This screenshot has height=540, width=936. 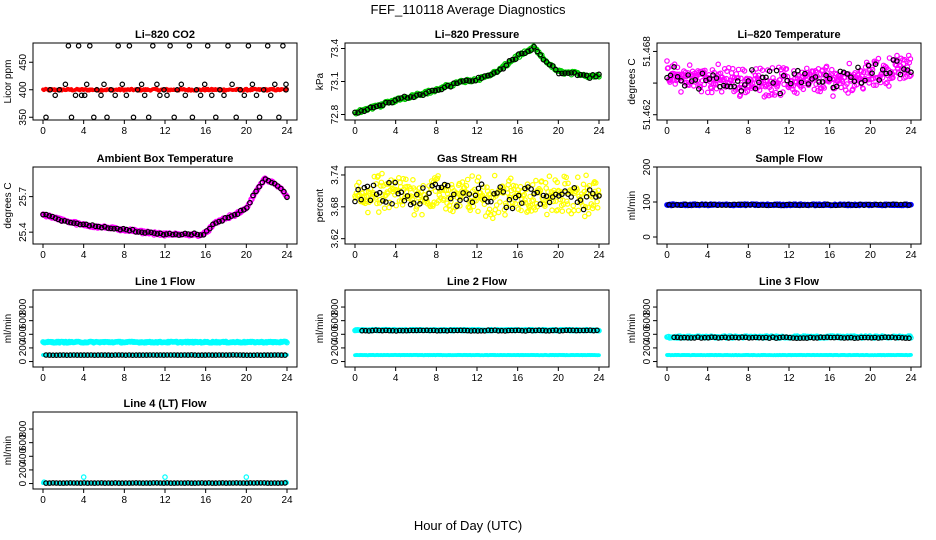 I want to click on x-tick-label: 4, so click(x=396, y=255).